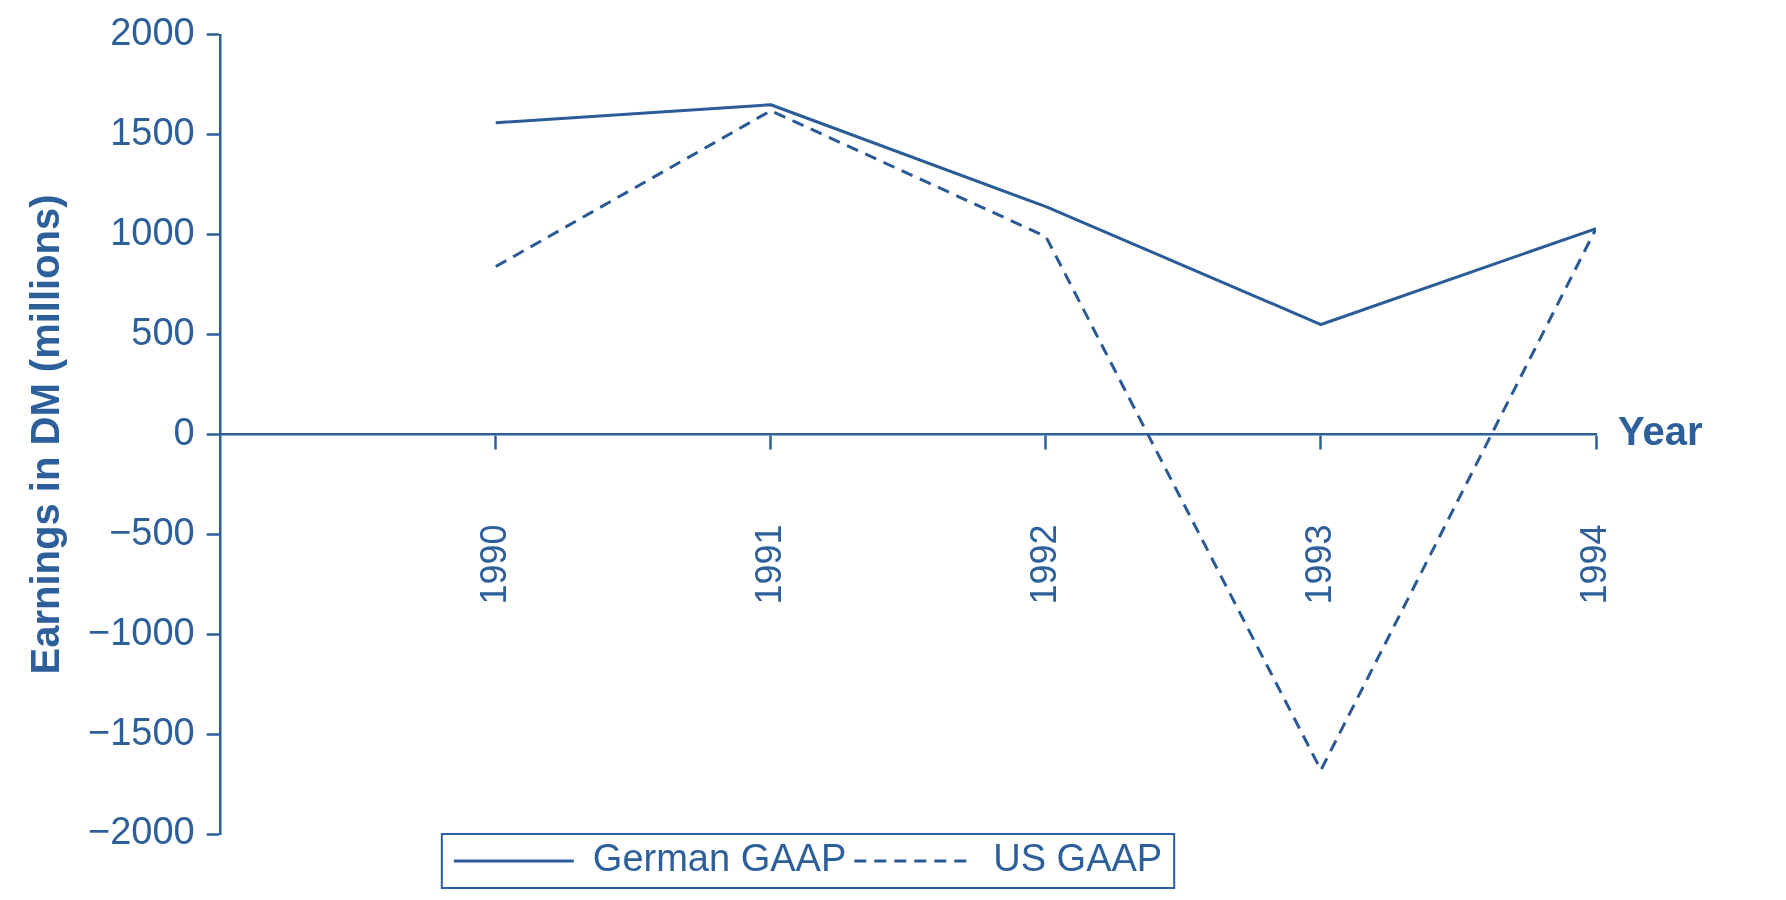  Describe the element at coordinates (1660, 431) in the screenshot. I see `x-axis-title: Year` at that location.